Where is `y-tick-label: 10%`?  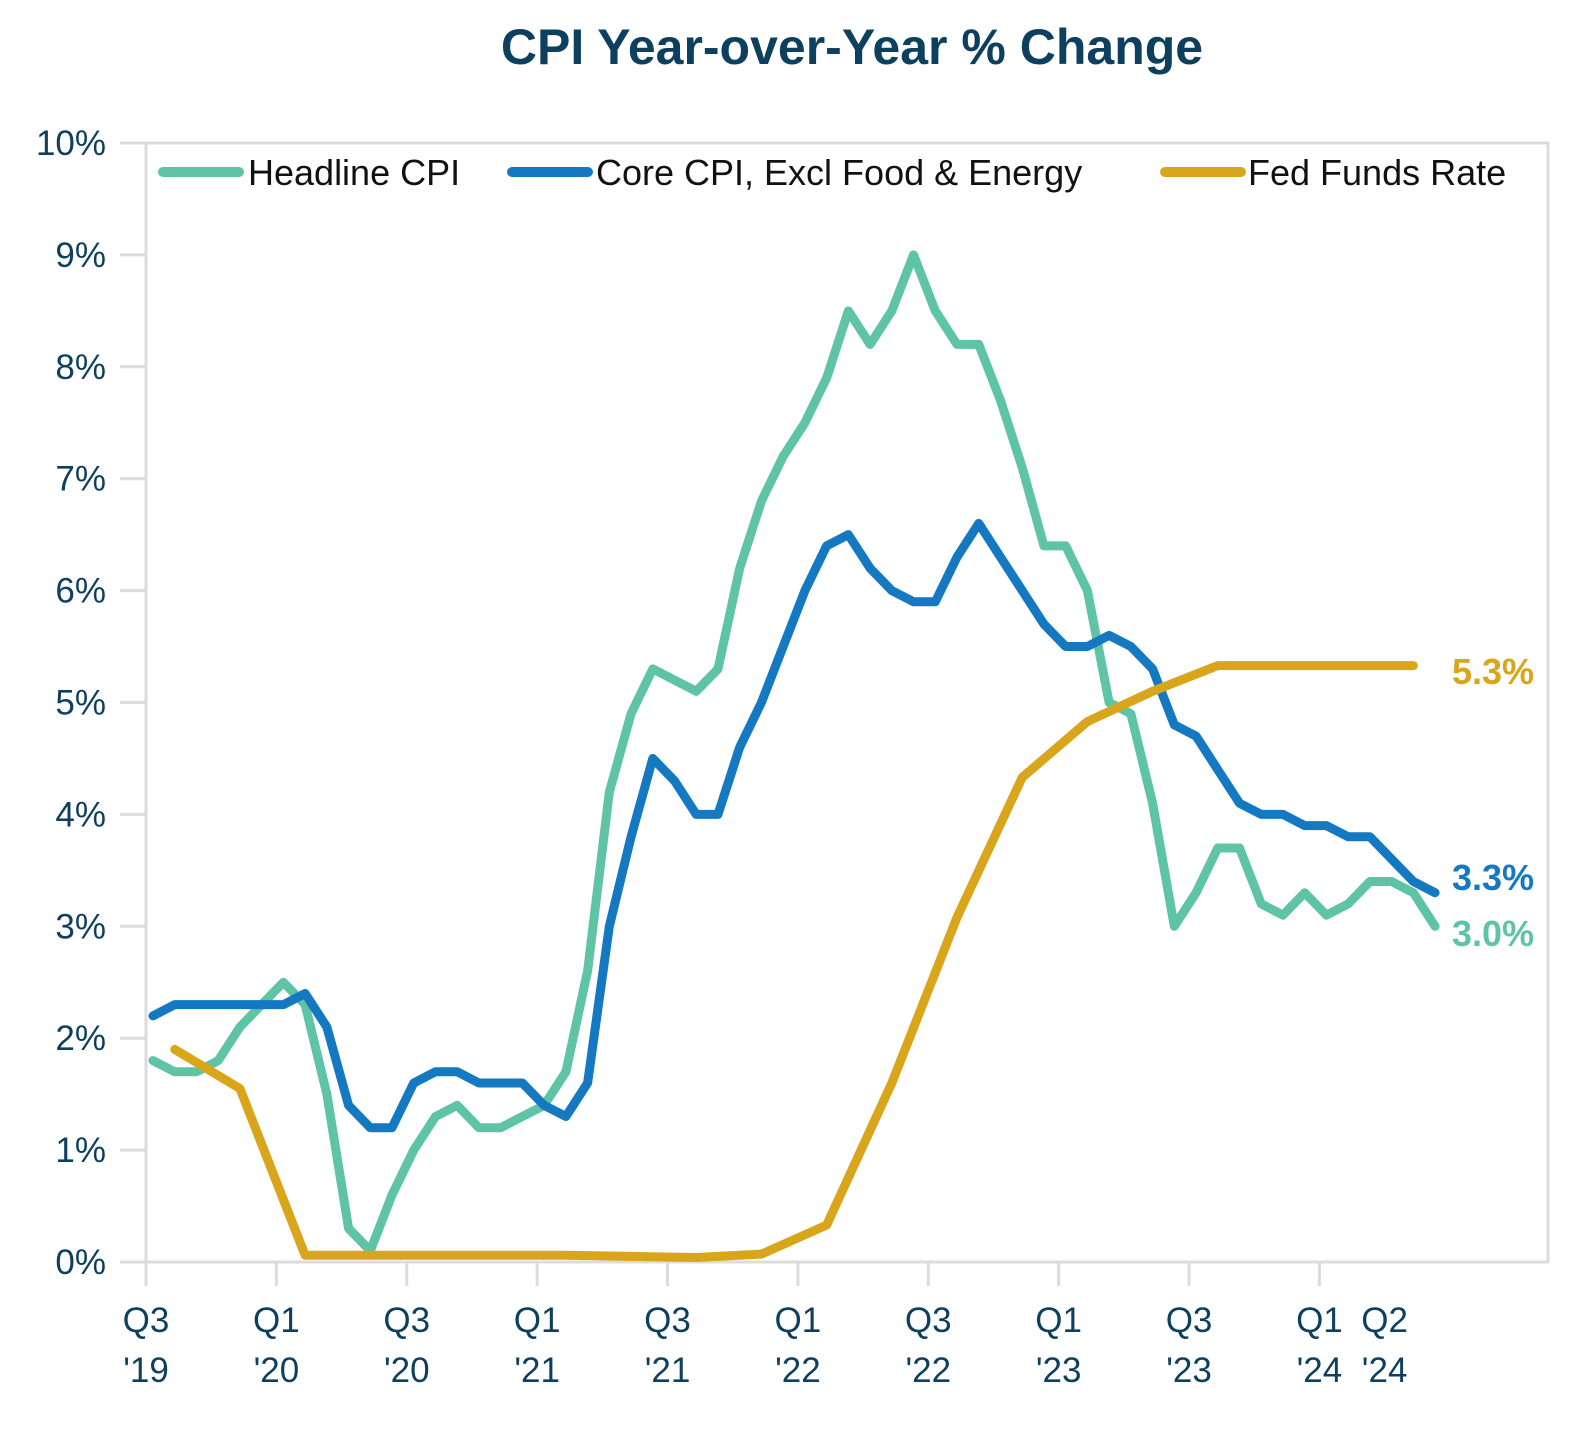
y-tick-label: 10% is located at coordinates (71, 143).